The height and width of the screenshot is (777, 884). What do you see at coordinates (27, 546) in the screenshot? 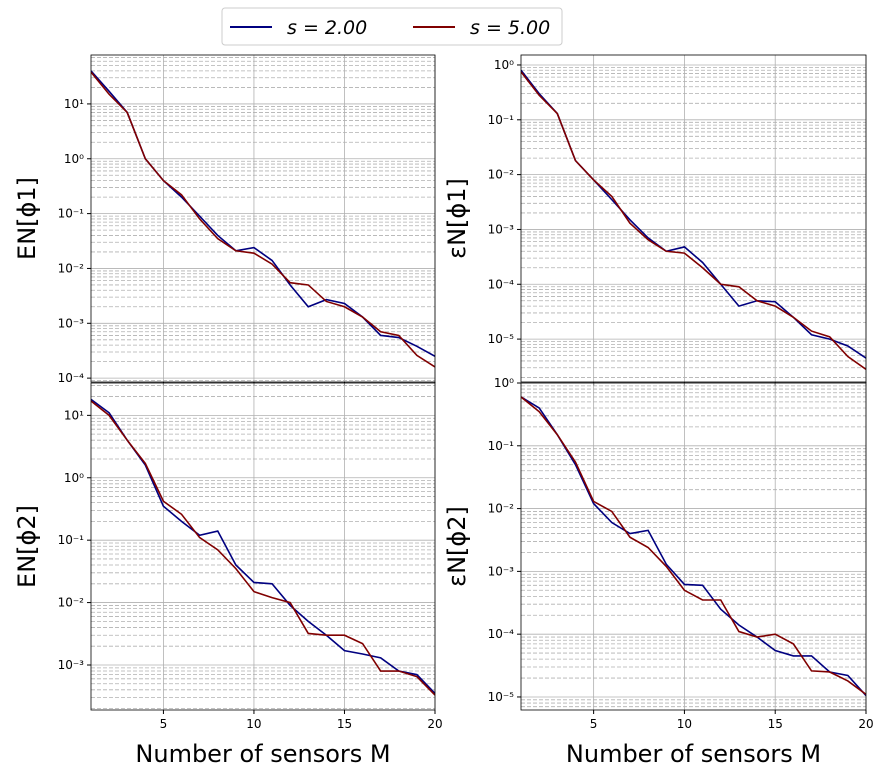
I see `y-axis-label: EN[ϕ2]` at bounding box center [27, 546].